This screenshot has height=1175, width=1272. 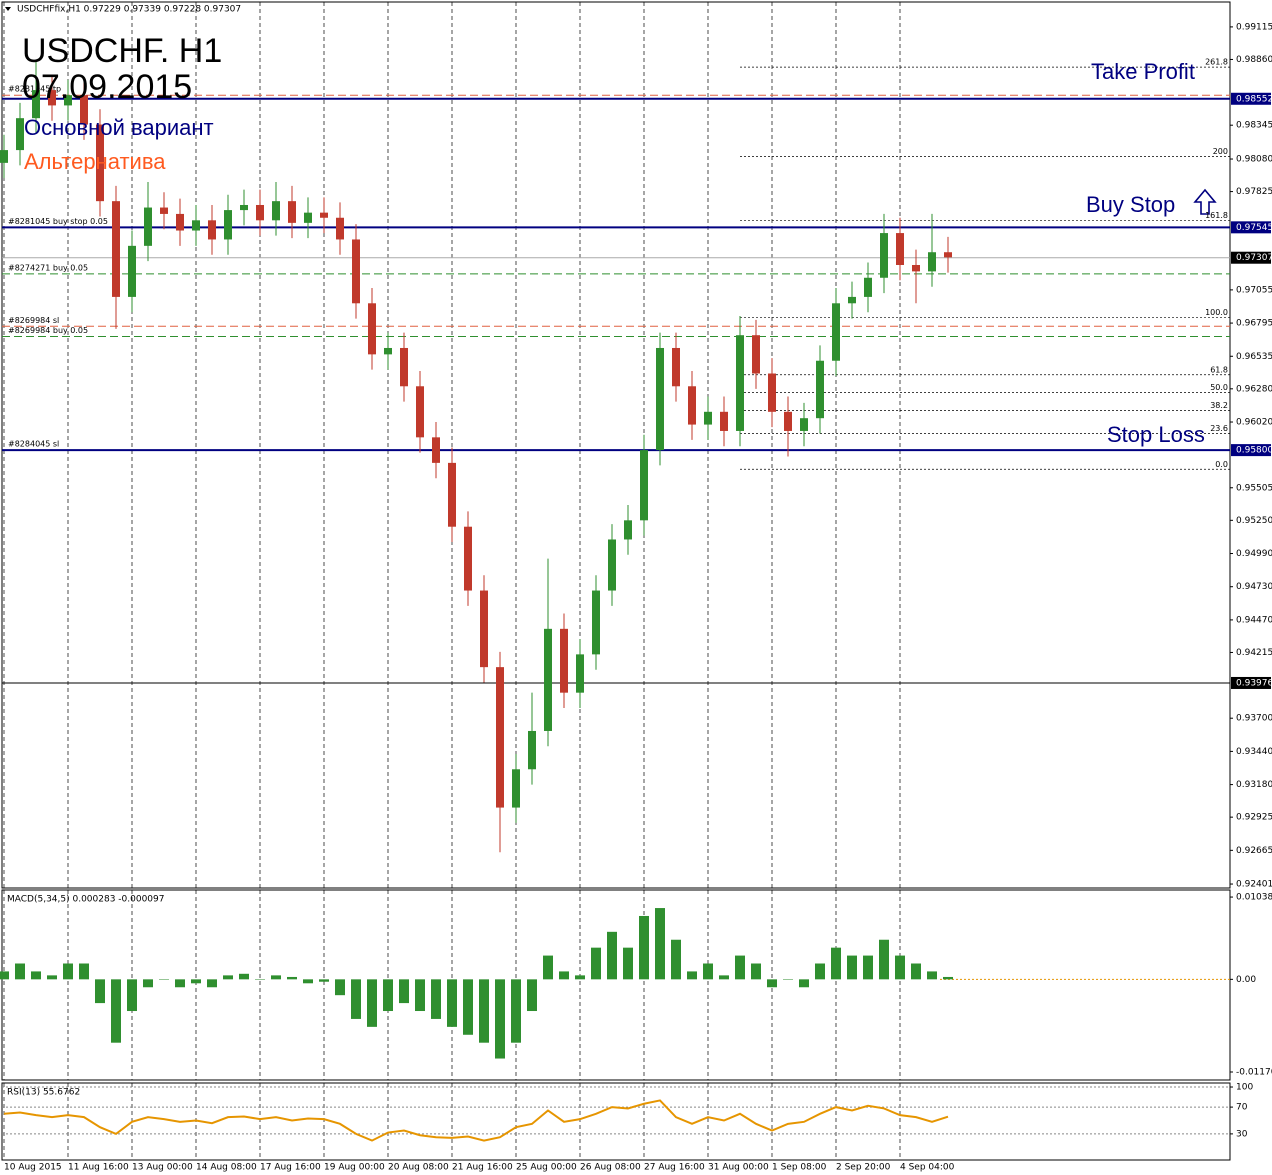 I want to click on order-label: #8274271 buy 0.05, so click(x=48, y=267).